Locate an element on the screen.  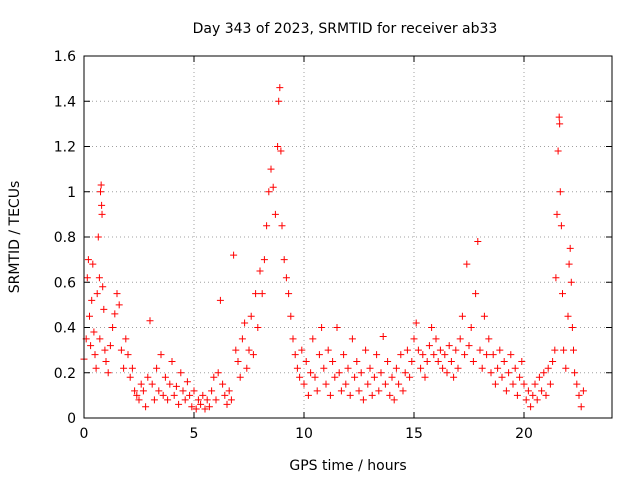
y-tick-label: 0.8 is located at coordinates (65, 238).